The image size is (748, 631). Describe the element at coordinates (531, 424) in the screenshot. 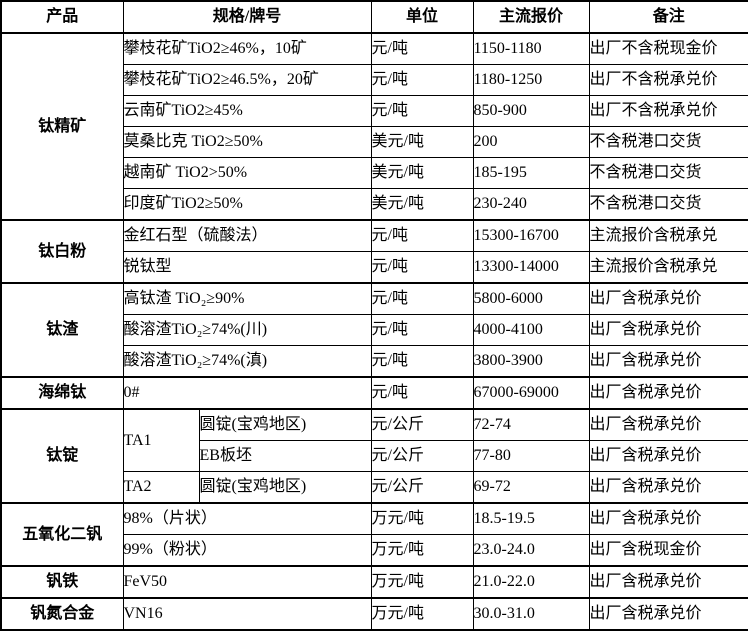

I see `price-cell: 72-74` at that location.